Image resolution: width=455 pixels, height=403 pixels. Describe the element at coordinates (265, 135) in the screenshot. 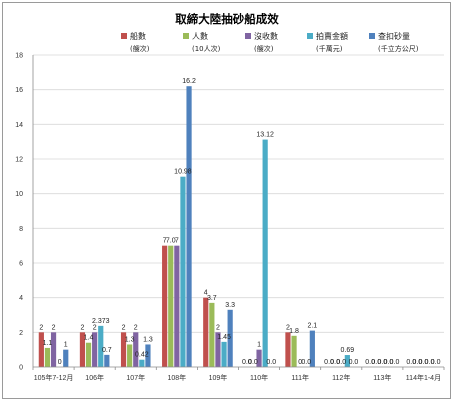

I see `data-label: 13.12` at that location.